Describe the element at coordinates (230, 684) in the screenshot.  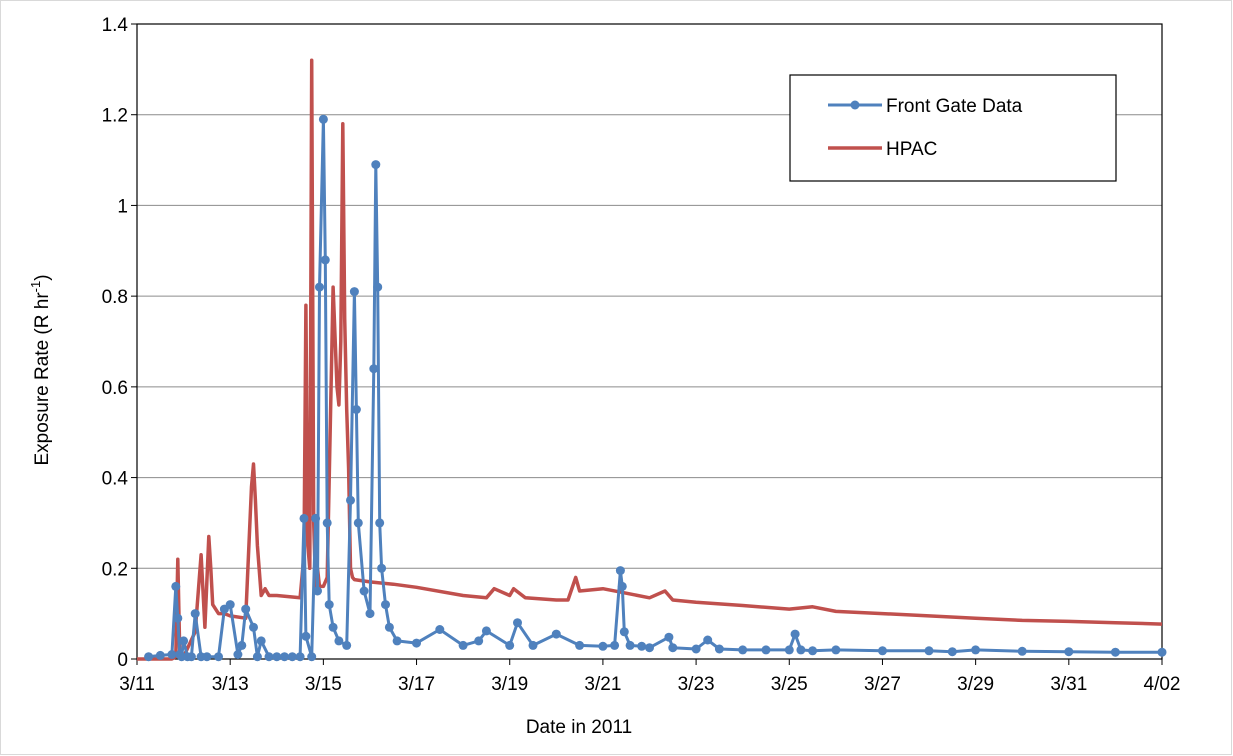
I see `x-tick-label-1: 3/13` at that location.